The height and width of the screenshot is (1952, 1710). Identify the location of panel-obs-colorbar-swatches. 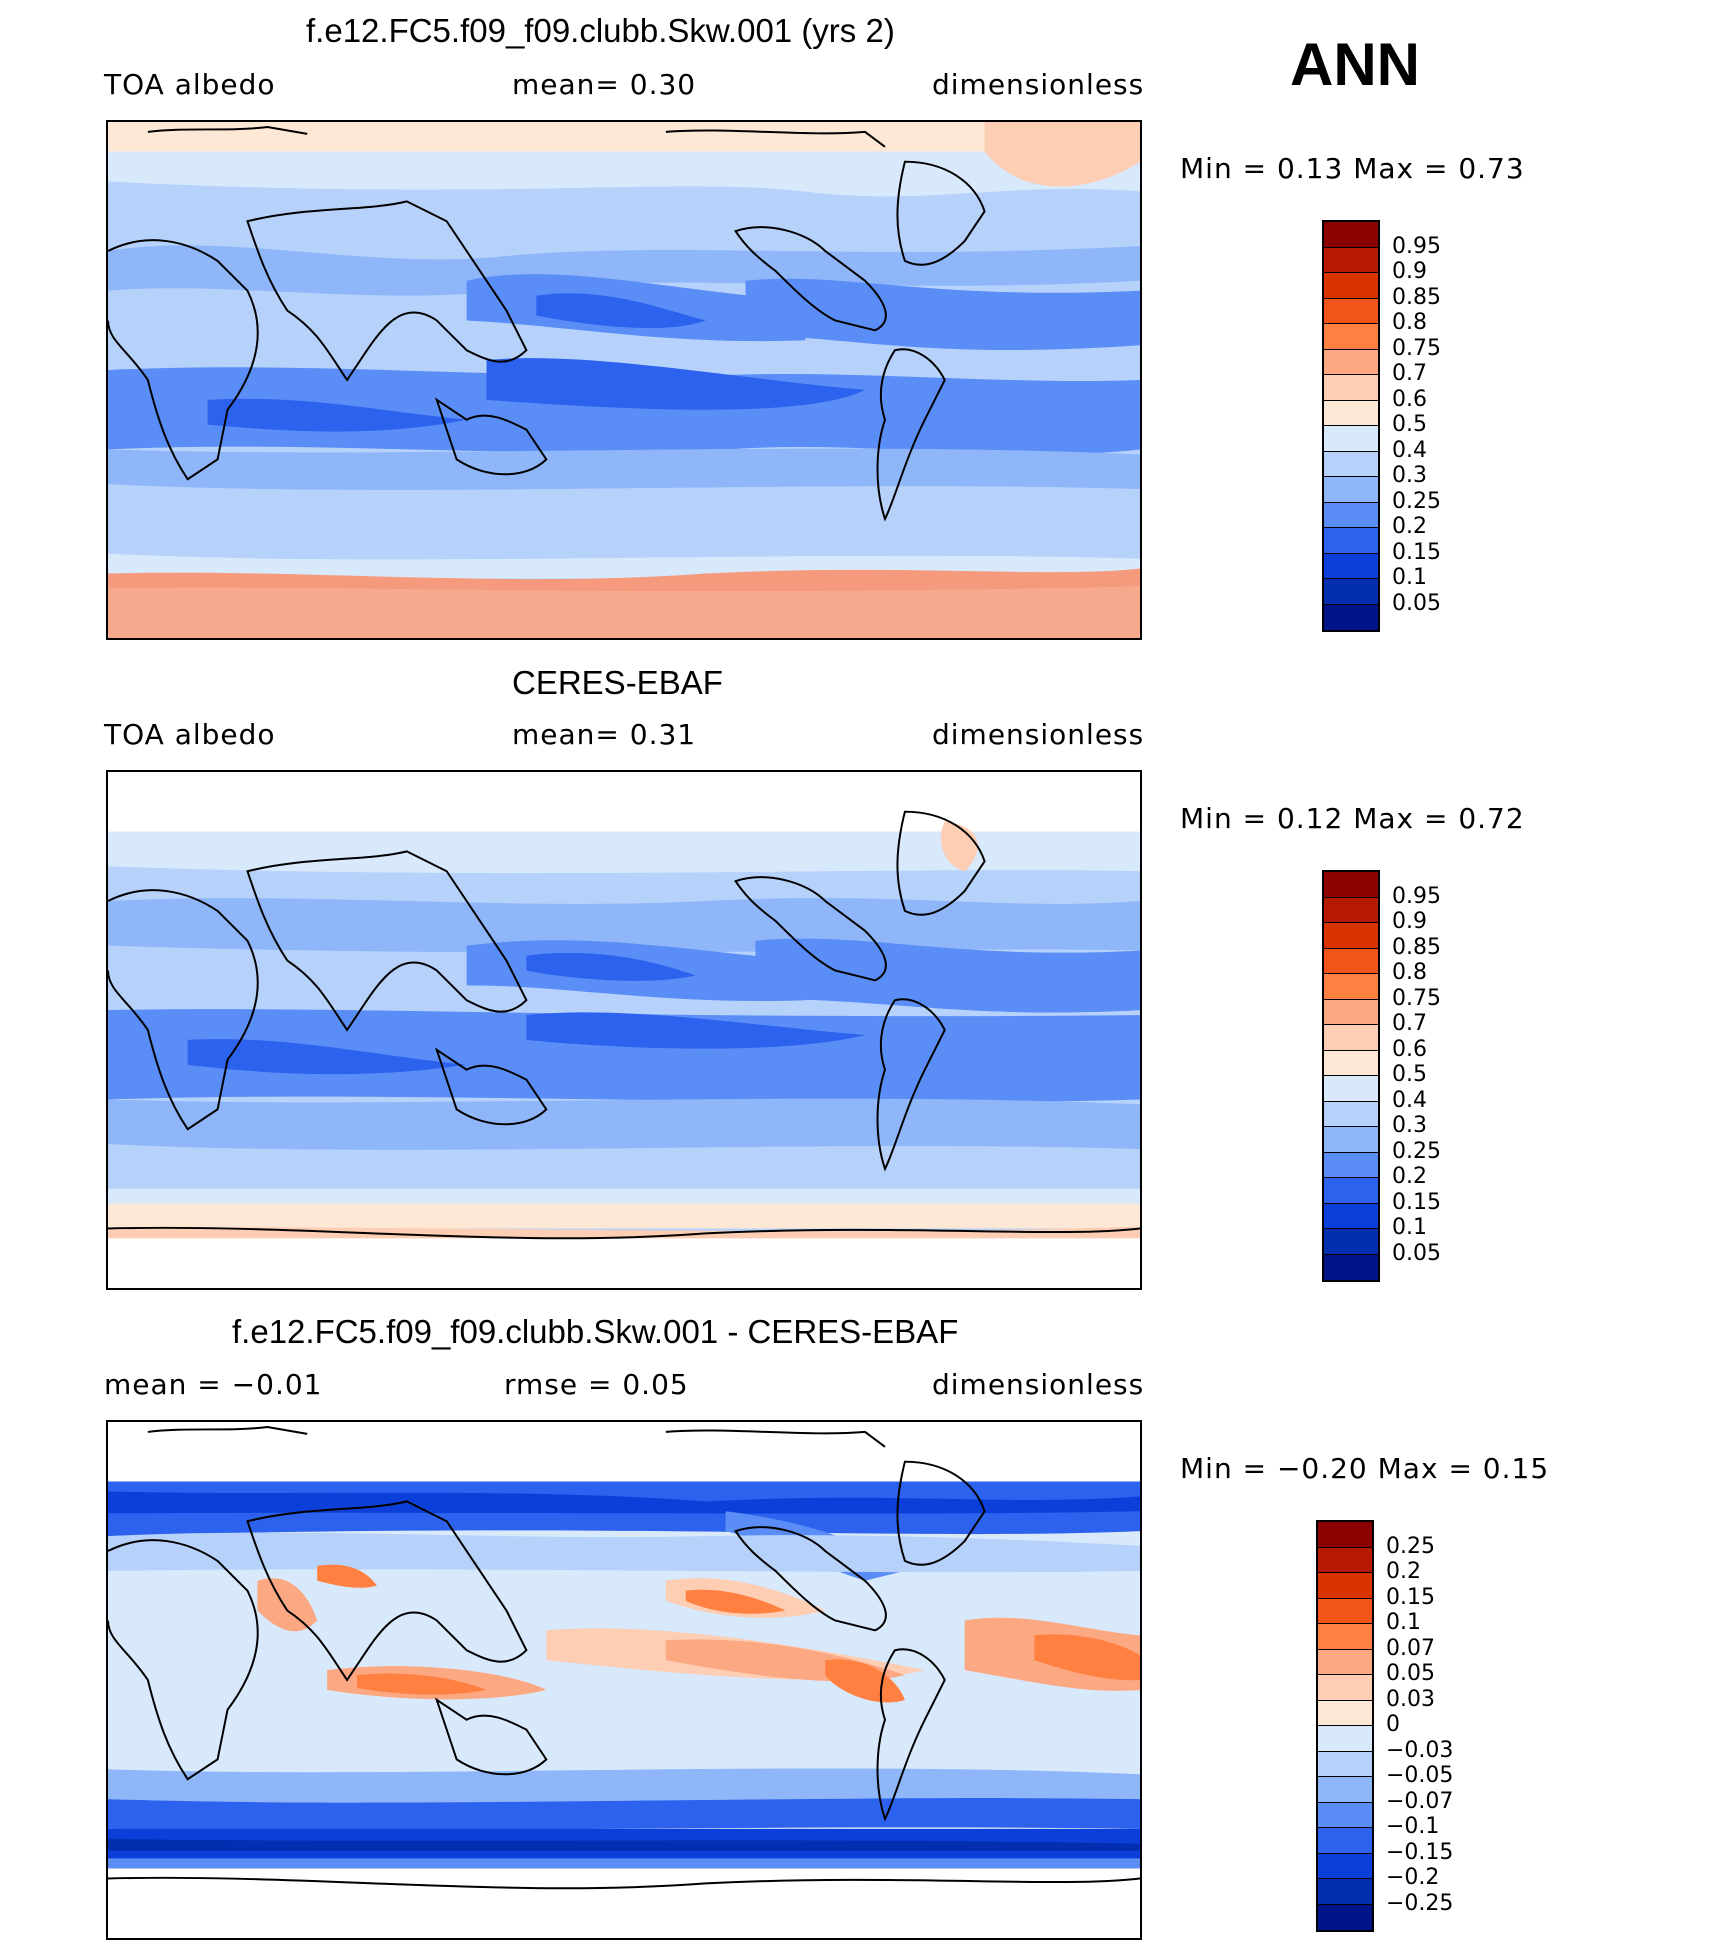
(1351, 1076).